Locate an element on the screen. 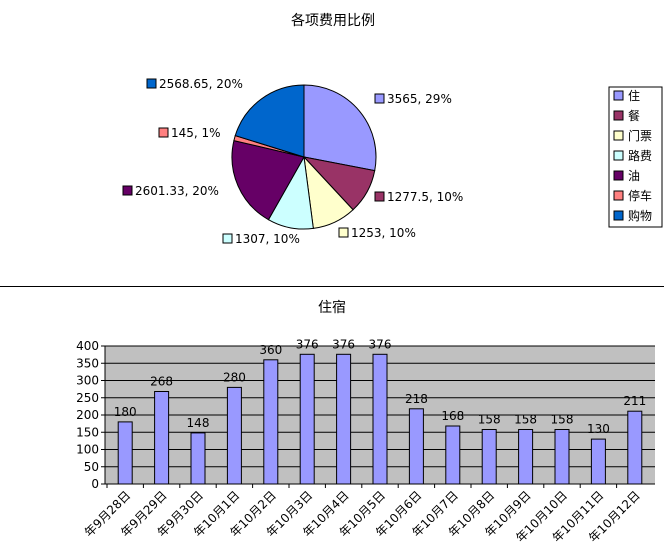  y-tick-label: 200 is located at coordinates (87, 415).